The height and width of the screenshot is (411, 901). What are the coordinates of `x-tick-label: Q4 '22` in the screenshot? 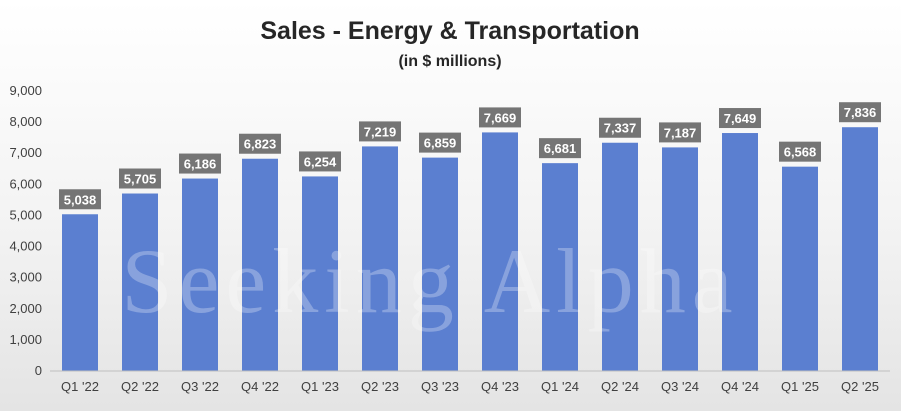 It's located at (260, 386).